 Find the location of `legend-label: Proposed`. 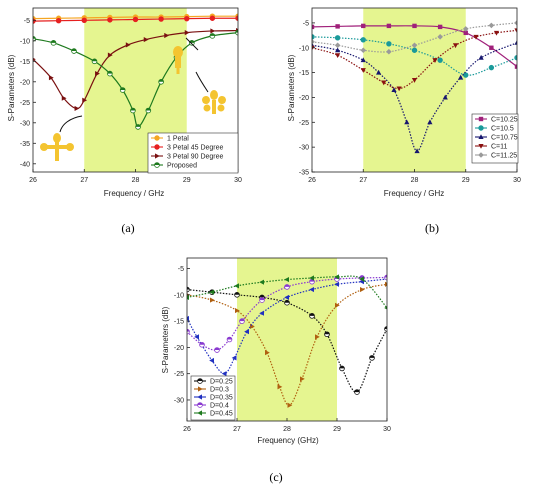

legend-label: Proposed is located at coordinates (182, 166).